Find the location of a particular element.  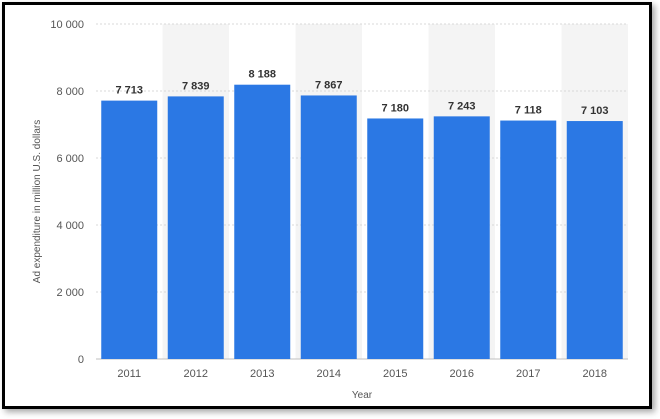

bar-2013 is located at coordinates (262, 222).